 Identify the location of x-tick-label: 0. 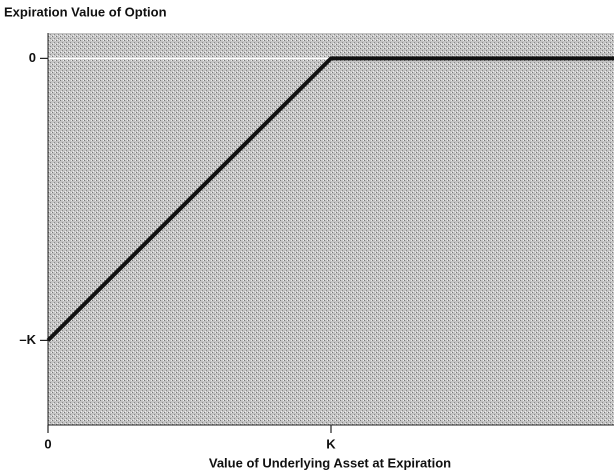
(47, 443).